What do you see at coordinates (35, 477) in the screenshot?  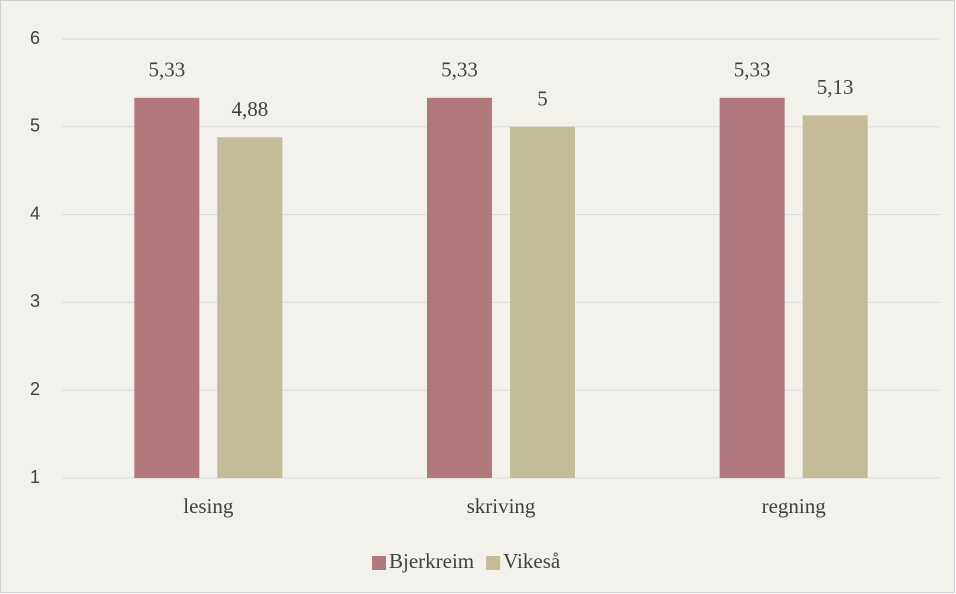 I see `y-tick-label: 1` at bounding box center [35, 477].